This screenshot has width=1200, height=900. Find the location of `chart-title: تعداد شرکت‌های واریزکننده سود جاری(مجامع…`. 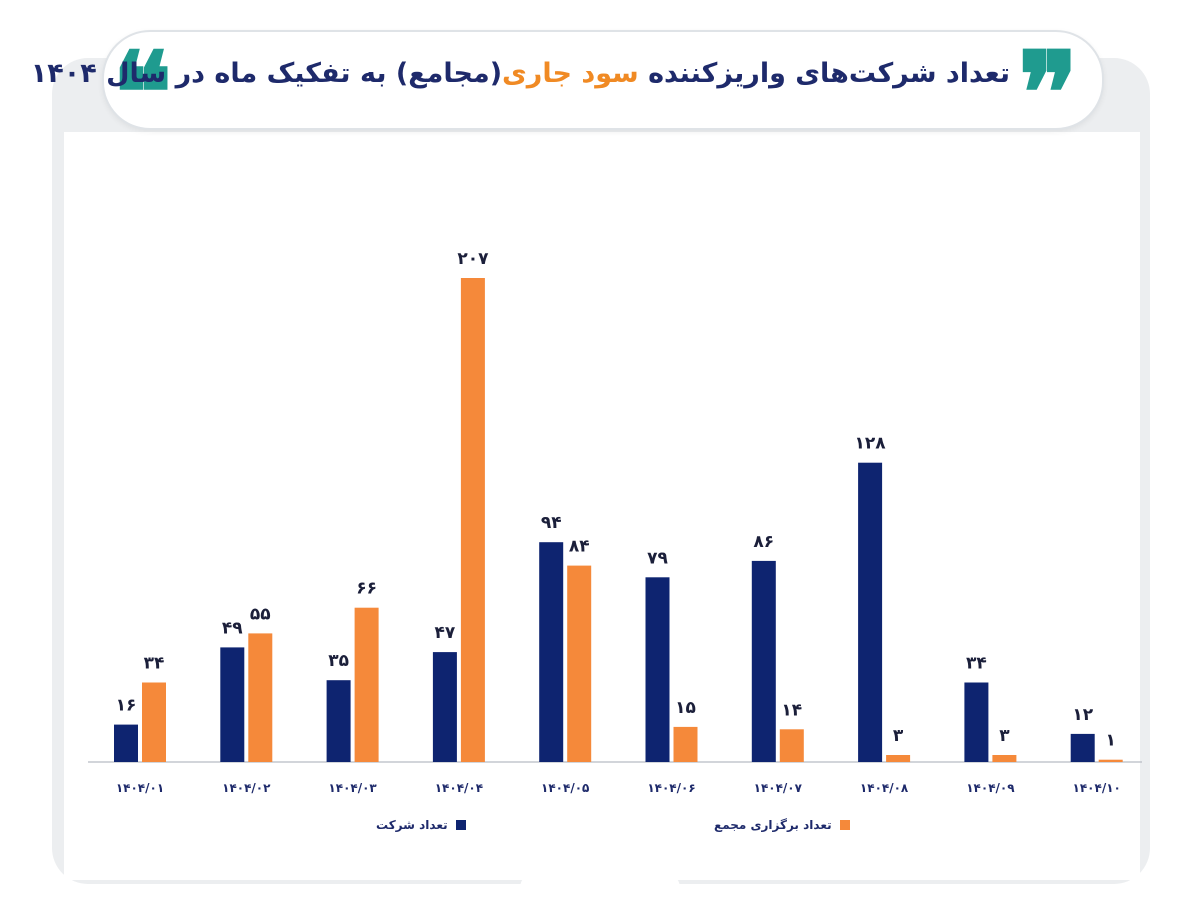

chart-title: تعداد شرکت‌های واریزکننده سود جاری(مجامع… is located at coordinates (520, 74).